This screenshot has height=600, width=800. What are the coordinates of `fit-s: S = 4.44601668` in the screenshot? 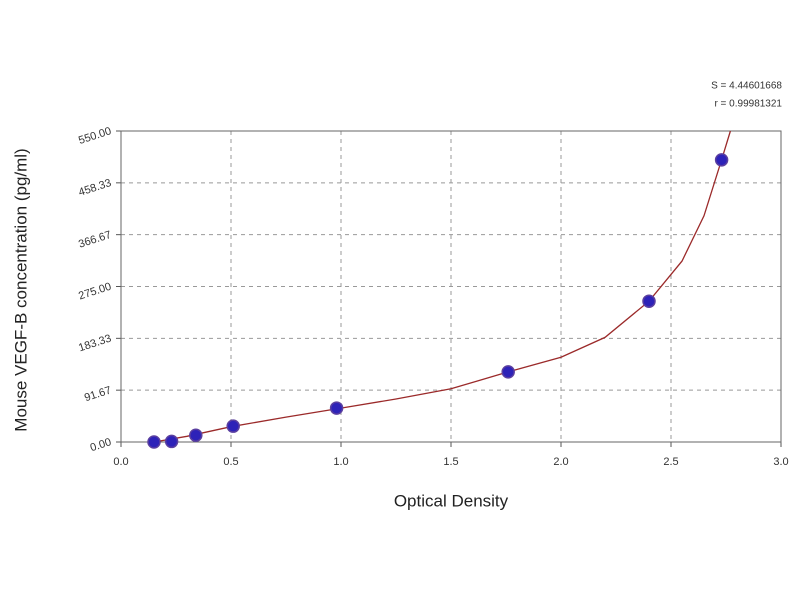 It's located at (746, 86).